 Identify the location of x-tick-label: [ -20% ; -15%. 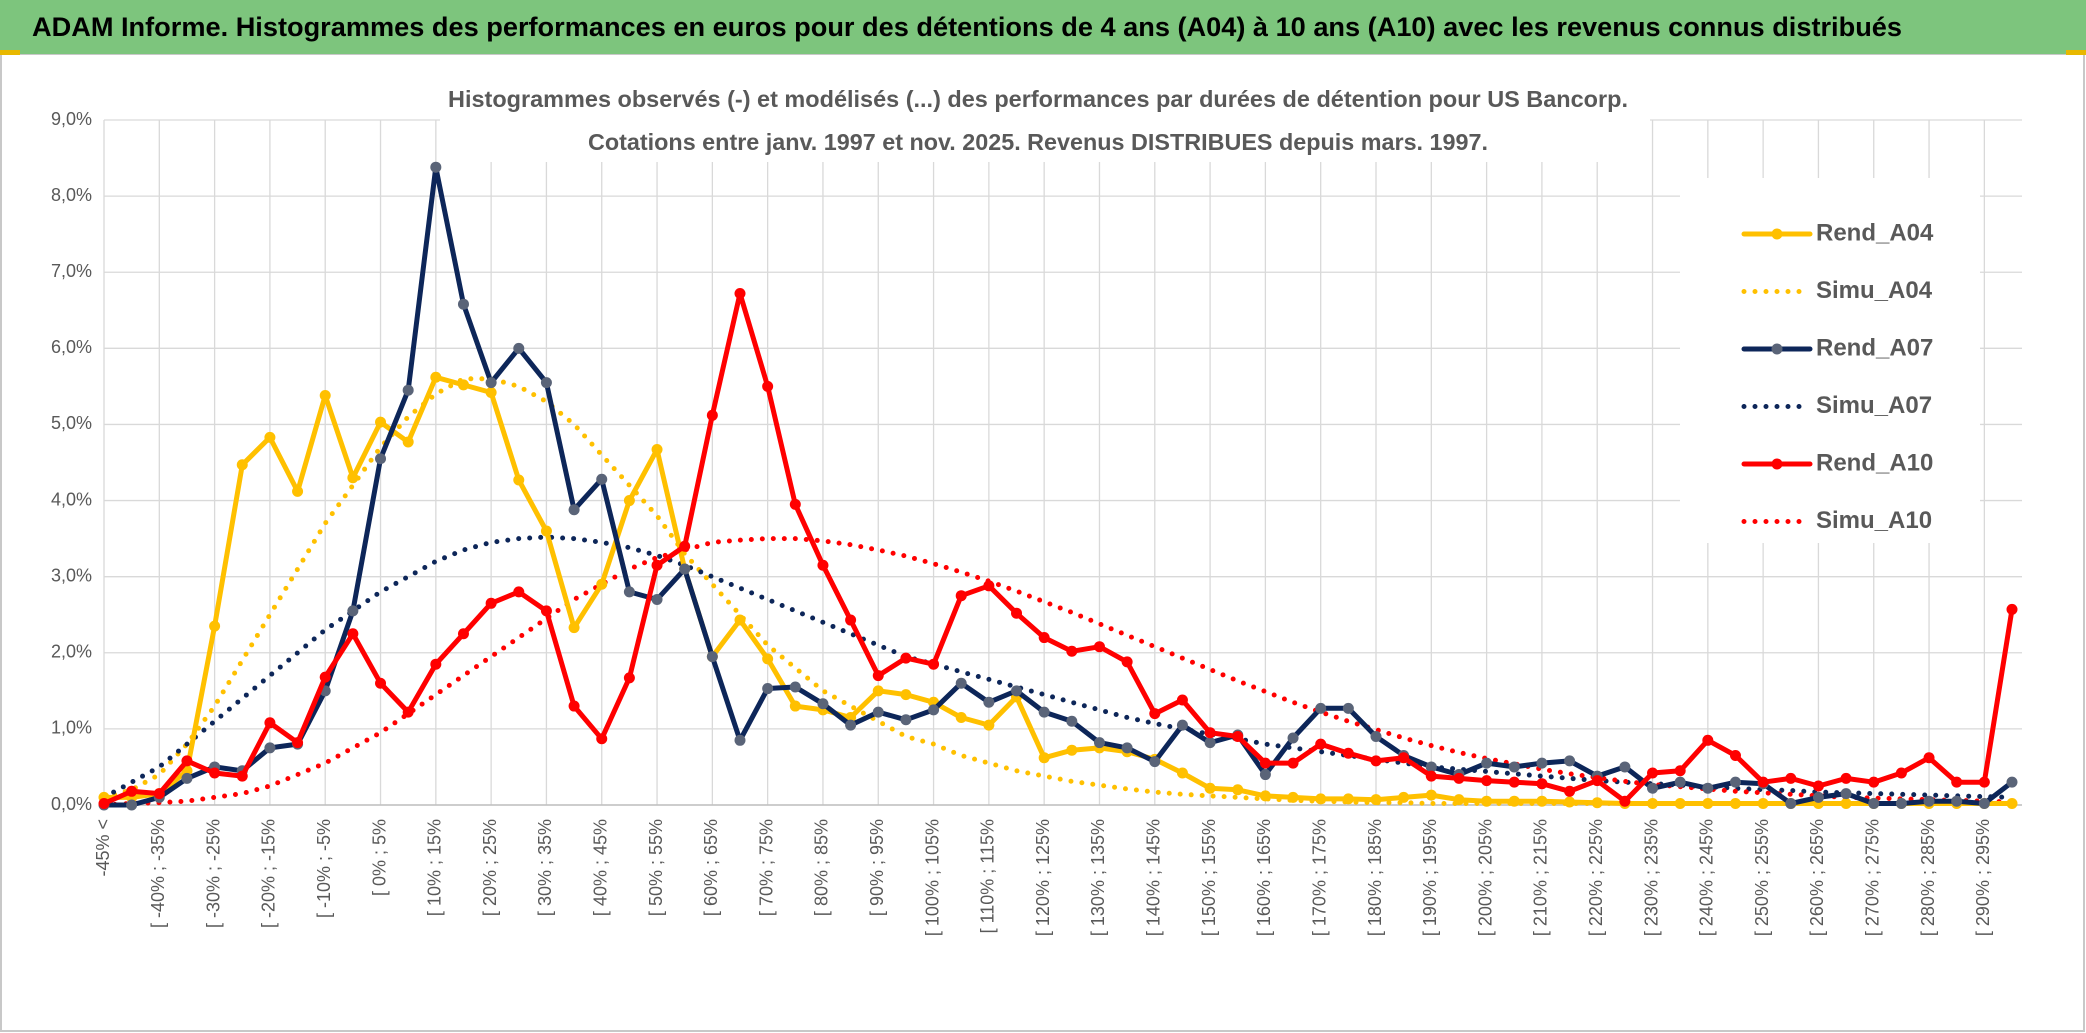
(269, 873).